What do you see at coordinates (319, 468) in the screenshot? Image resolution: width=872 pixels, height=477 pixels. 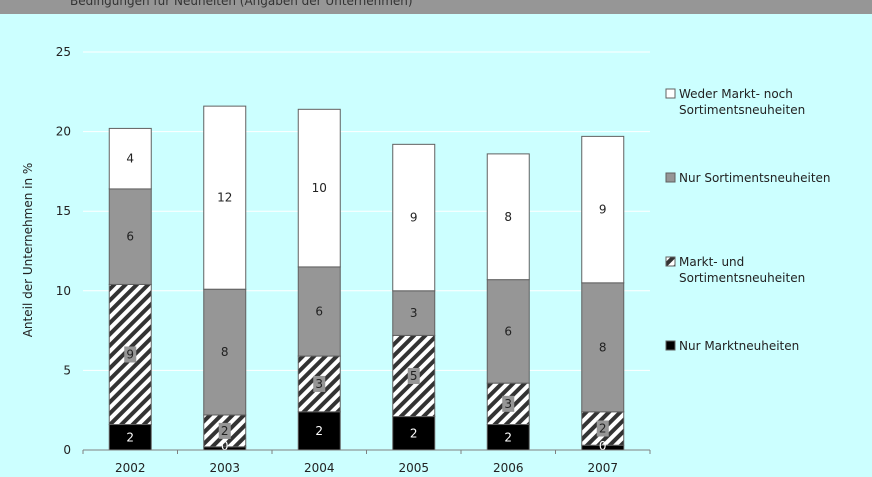 I see `x-tick-label: 2004` at bounding box center [319, 468].